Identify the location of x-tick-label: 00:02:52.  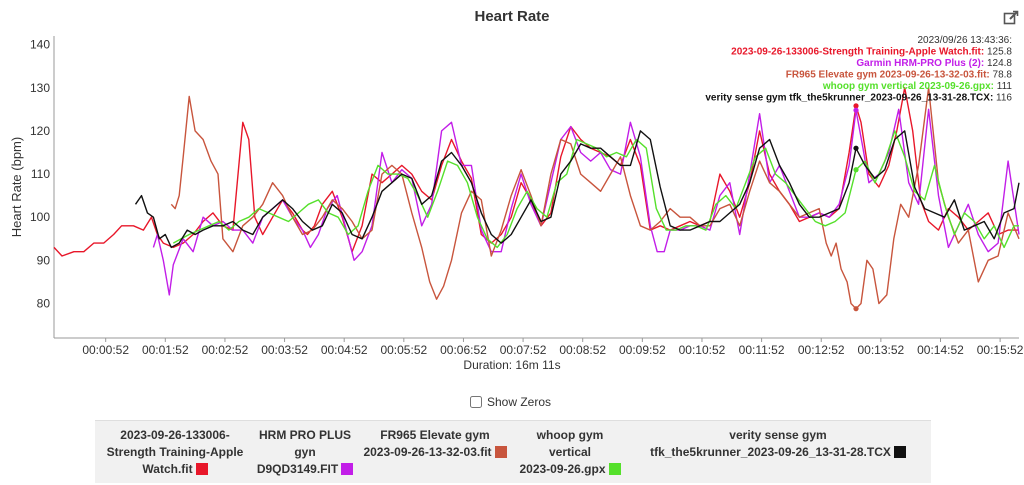
(225, 350).